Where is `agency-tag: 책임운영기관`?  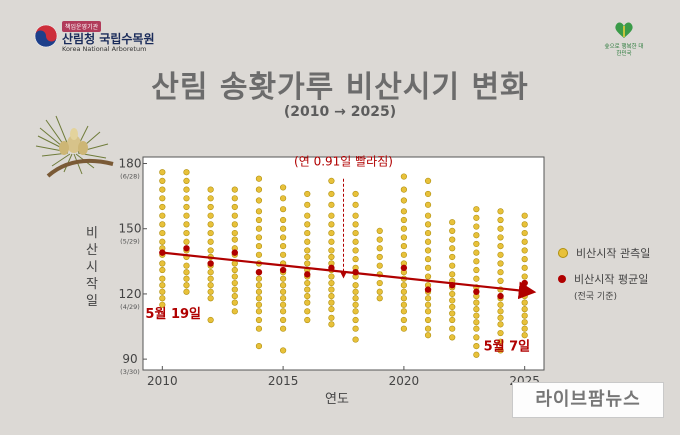 agency-tag: 책임운영기관 is located at coordinates (82, 26).